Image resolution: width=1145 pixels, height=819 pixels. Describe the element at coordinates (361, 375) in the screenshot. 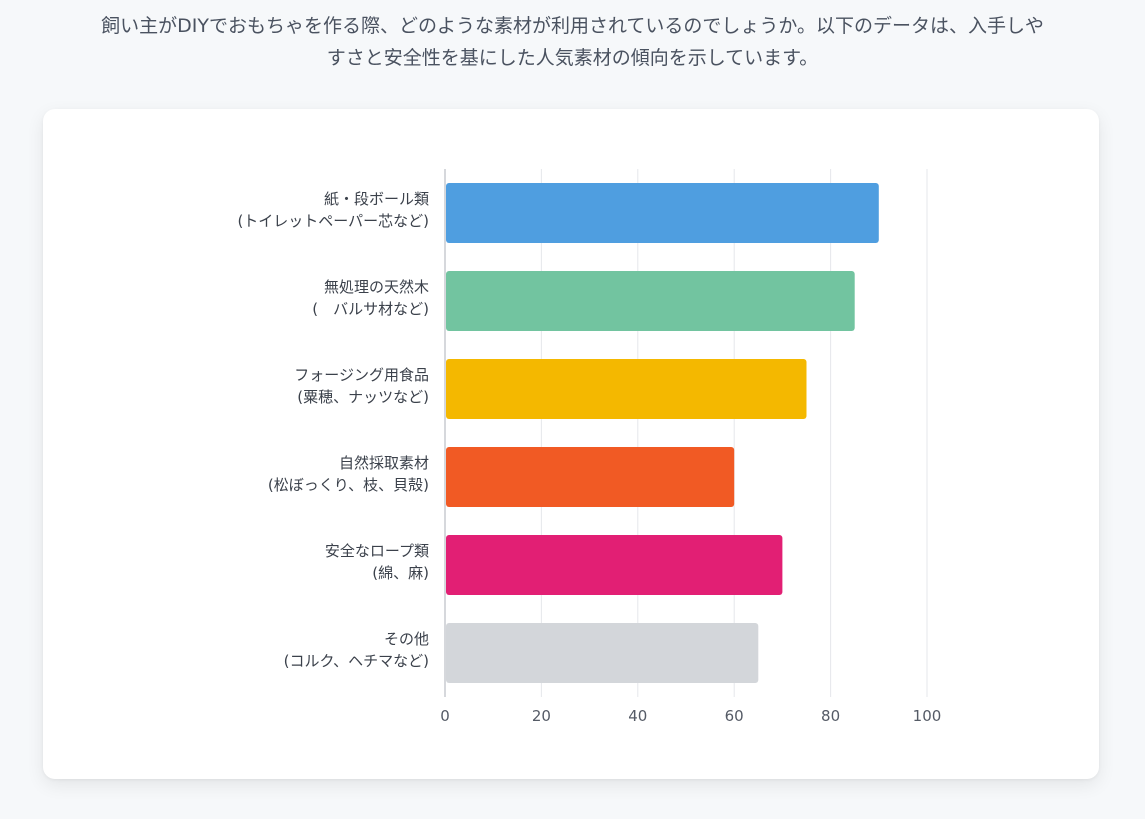

I see `category-label-2-line-0: フォージング用食品` at that location.